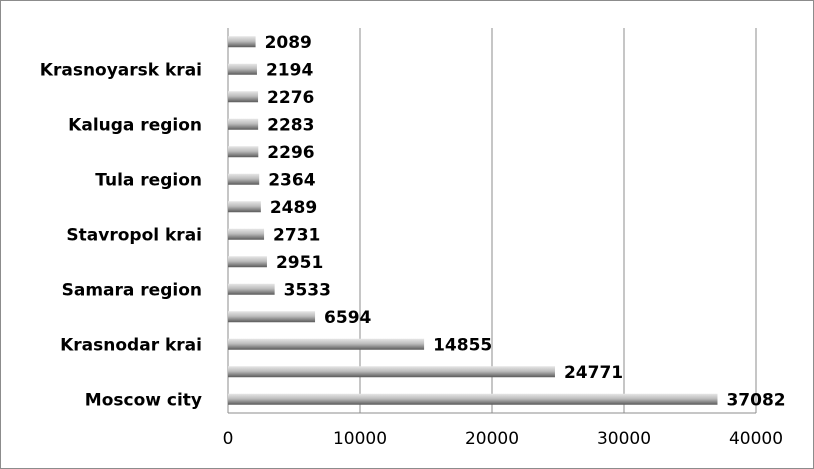 The height and width of the screenshot is (469, 814). I want to click on category-label-8: Tula region, so click(148, 180).